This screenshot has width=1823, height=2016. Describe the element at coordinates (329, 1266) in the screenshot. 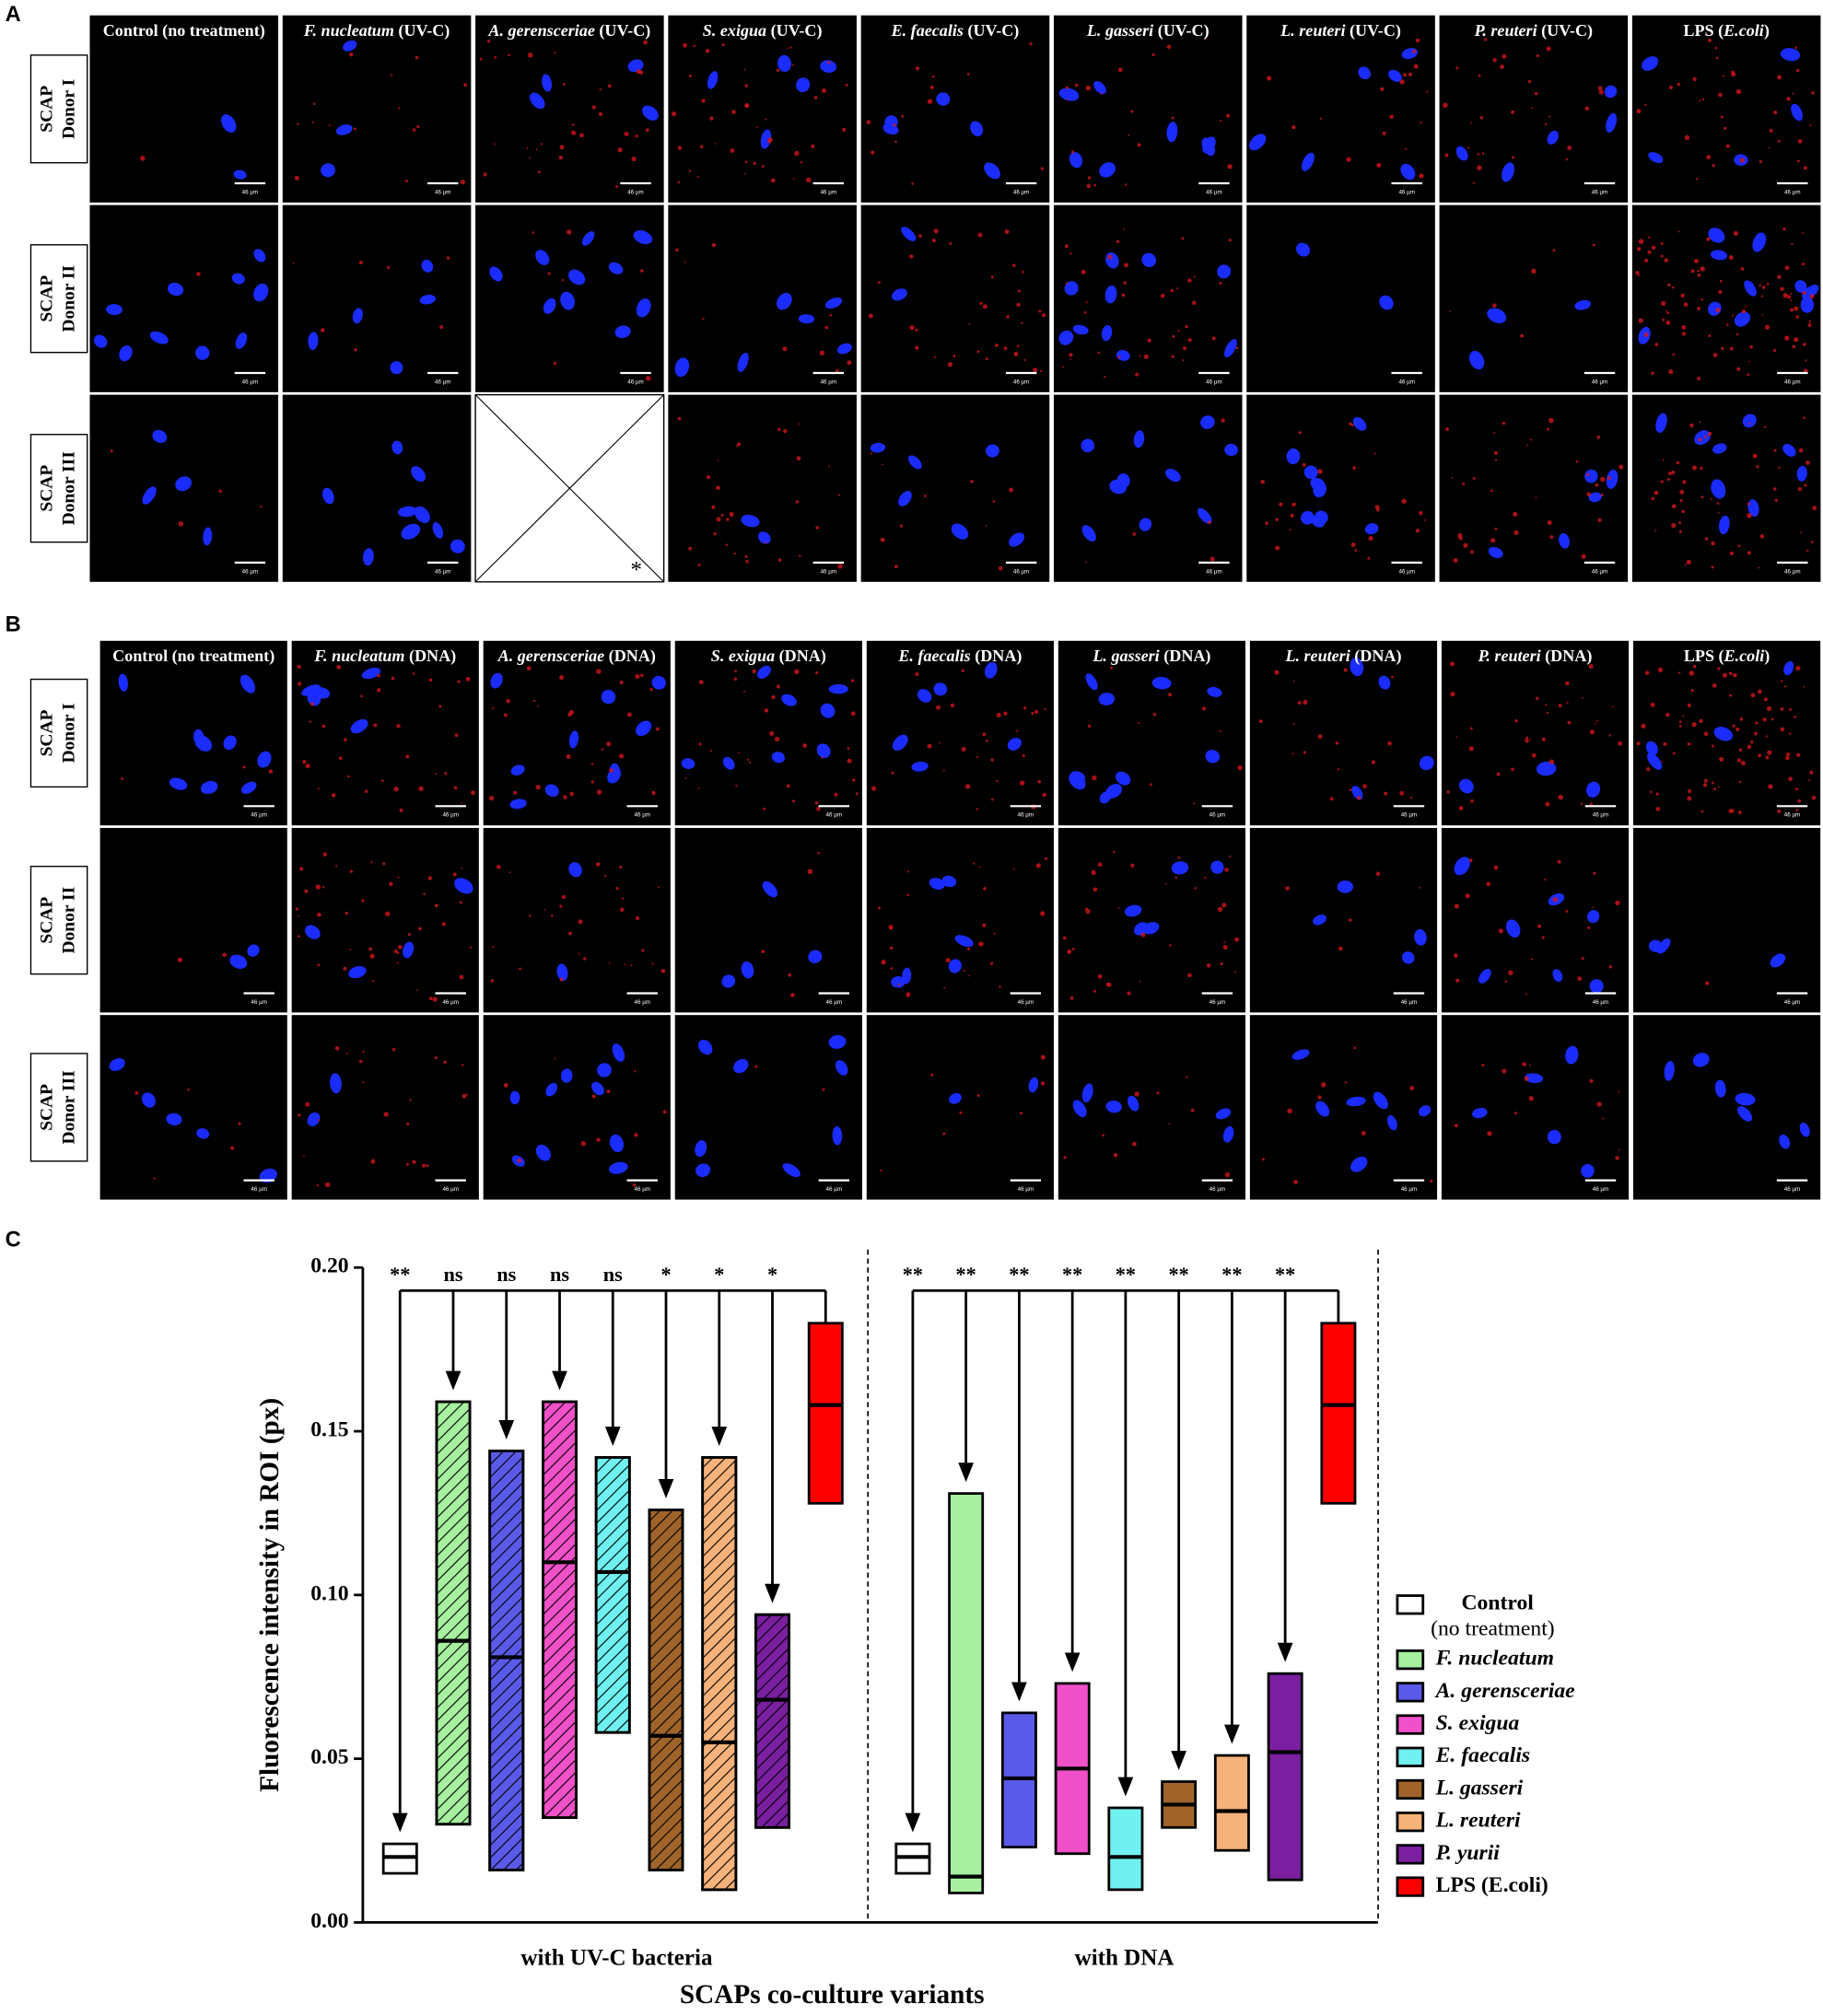

I see `y-tick-label: 0.20` at that location.